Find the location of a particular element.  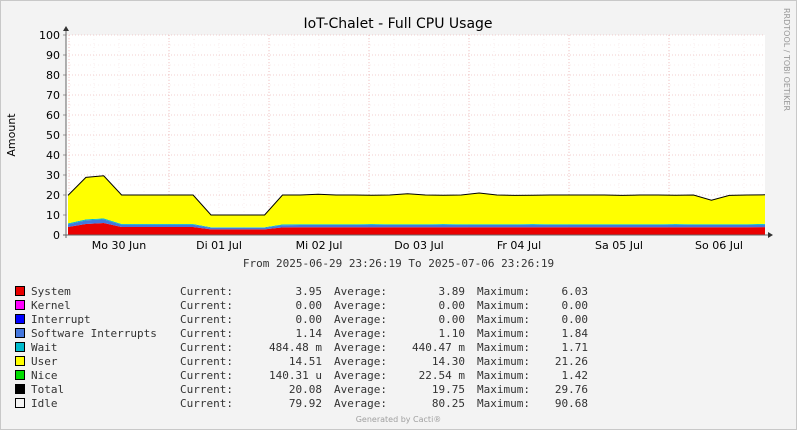

y-tick-label: 100 is located at coordinates (49, 35).